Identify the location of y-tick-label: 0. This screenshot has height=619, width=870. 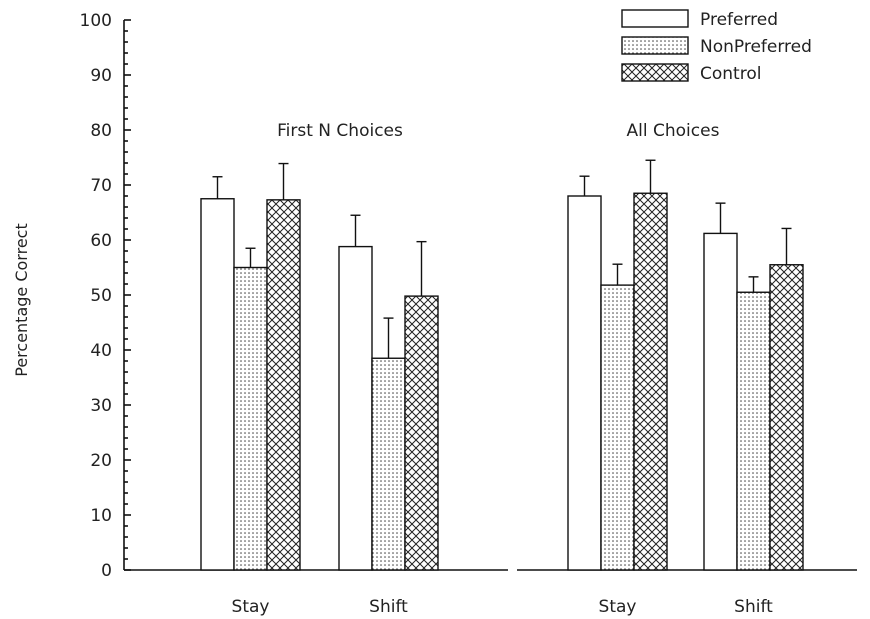
(106, 571).